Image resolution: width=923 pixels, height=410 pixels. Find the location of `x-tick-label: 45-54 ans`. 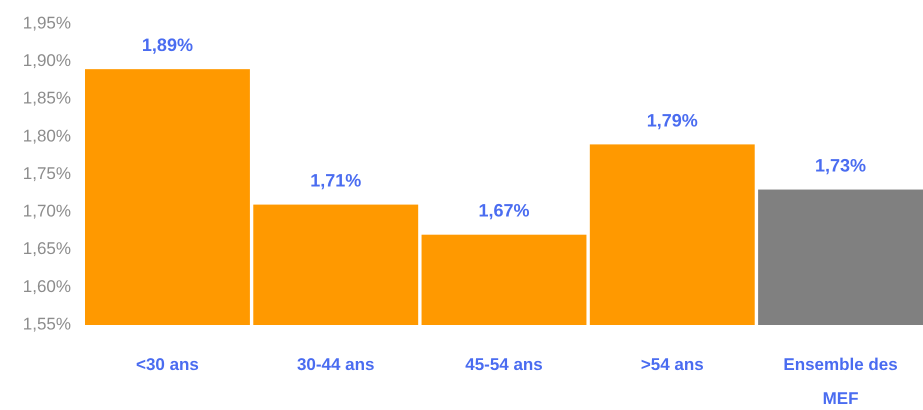

x-tick-label: 45-54 ans is located at coordinates (504, 364).